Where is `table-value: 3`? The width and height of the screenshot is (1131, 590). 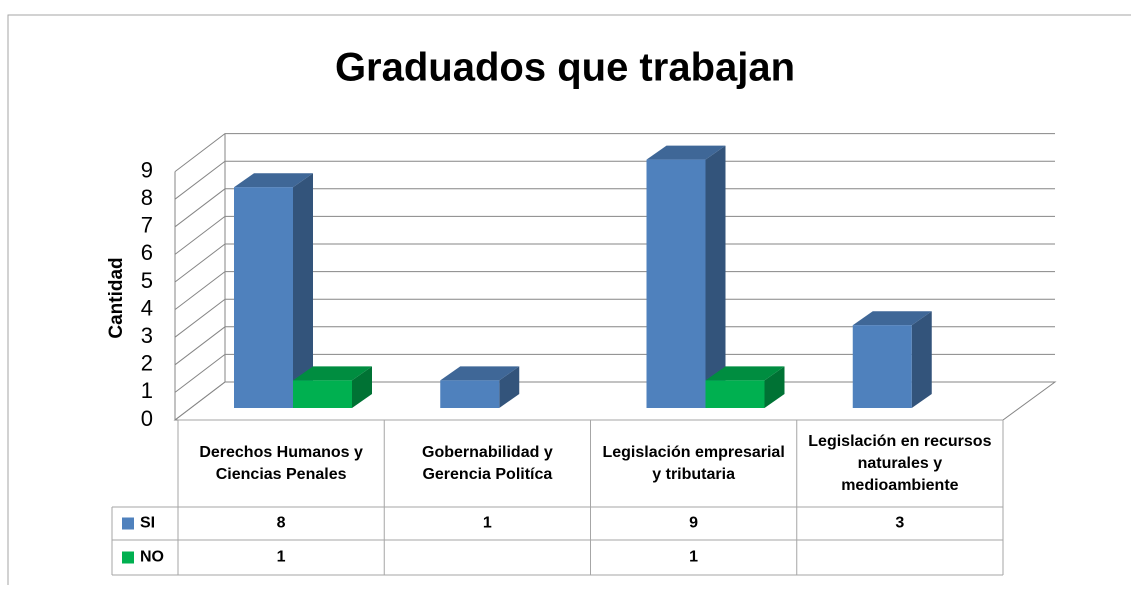
table-value: 3 is located at coordinates (899, 523).